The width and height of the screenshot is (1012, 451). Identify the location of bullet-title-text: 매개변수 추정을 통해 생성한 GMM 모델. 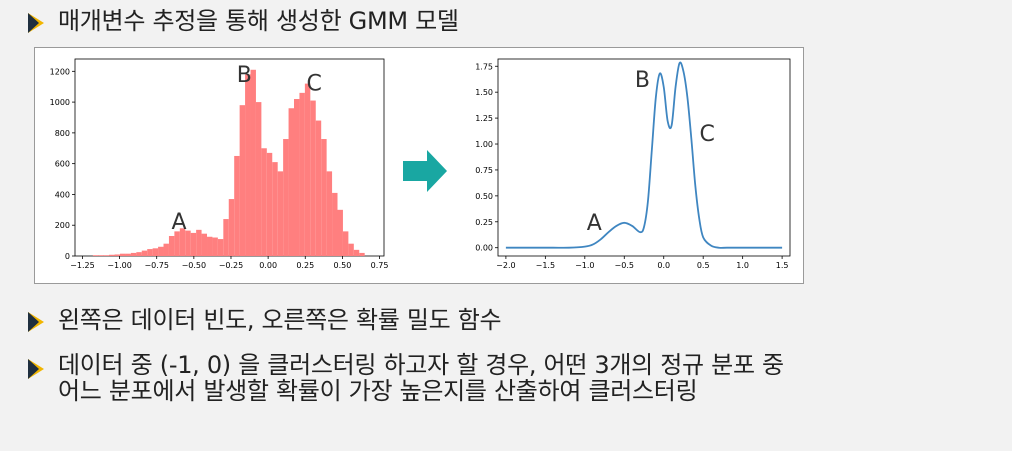
(258, 21).